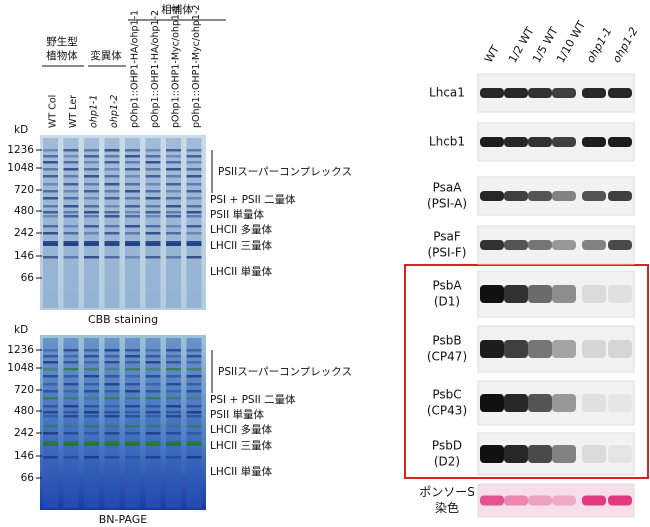 The height and width of the screenshot is (527, 650). I want to click on lane-label: pOhp1::OHP1-HA/ohp1-1, so click(135, 69).